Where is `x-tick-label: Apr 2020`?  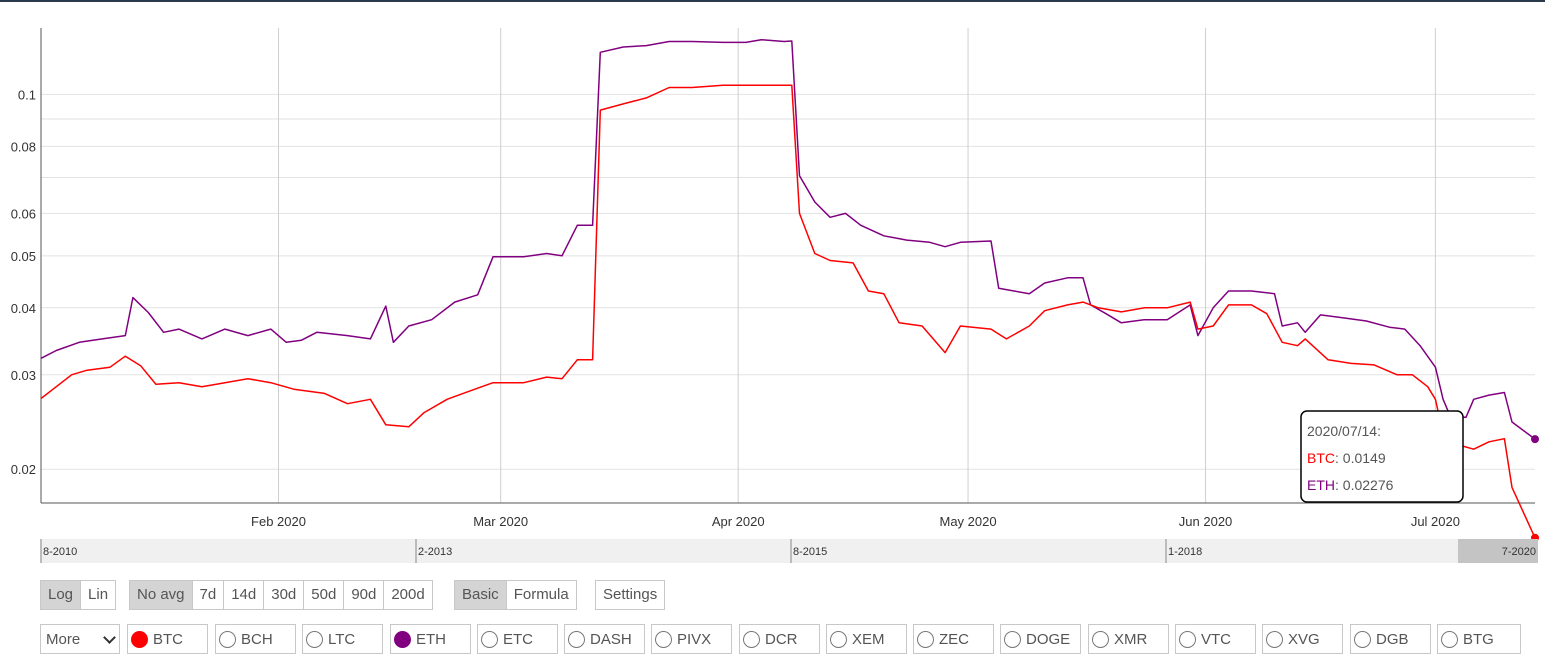 x-tick-label: Apr 2020 is located at coordinates (738, 521).